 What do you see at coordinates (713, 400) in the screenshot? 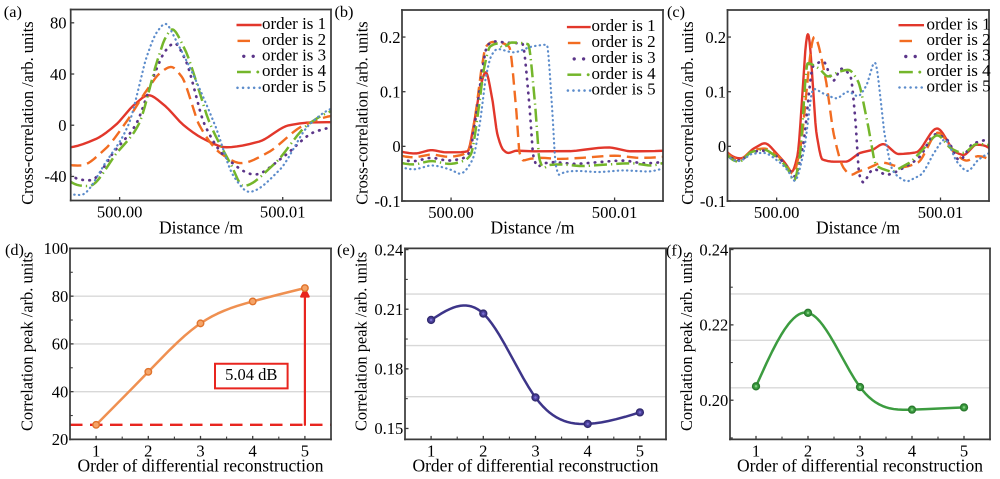
I see `svg-text: 0.20` at bounding box center [713, 400].